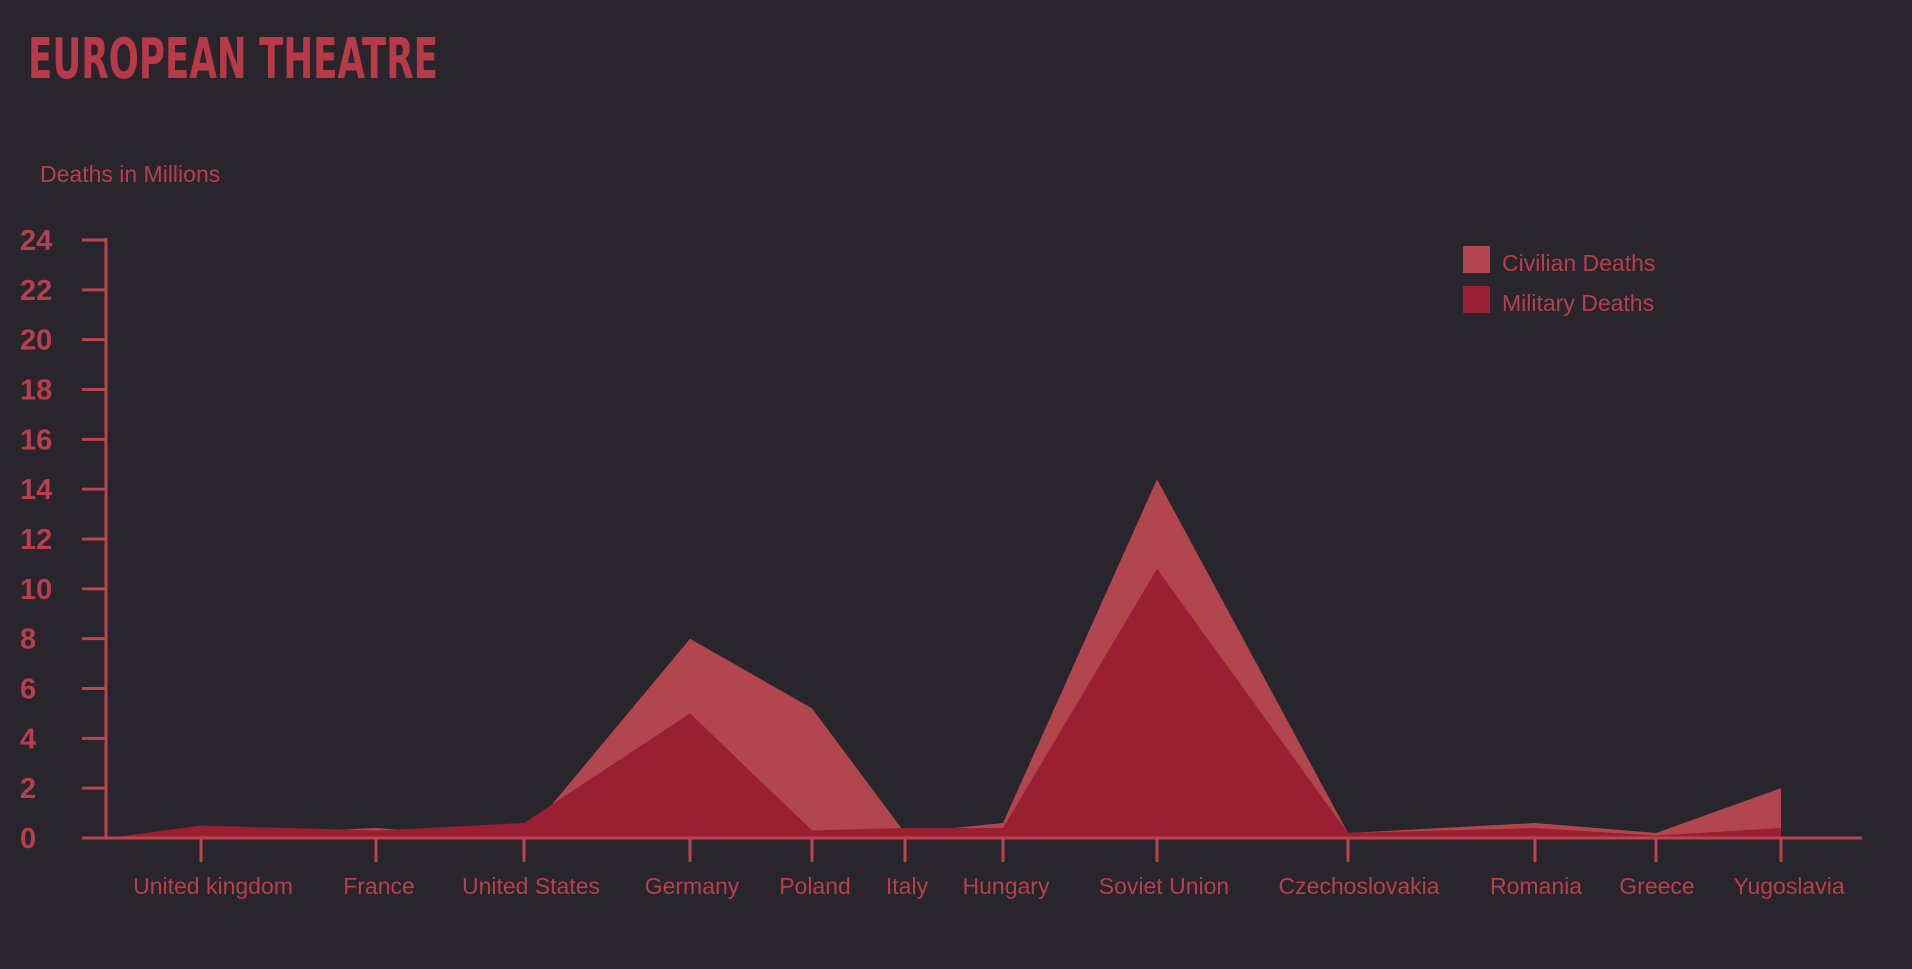 Image resolution: width=1912 pixels, height=969 pixels. What do you see at coordinates (815, 886) in the screenshot?
I see `x-tick-label: Poland` at bounding box center [815, 886].